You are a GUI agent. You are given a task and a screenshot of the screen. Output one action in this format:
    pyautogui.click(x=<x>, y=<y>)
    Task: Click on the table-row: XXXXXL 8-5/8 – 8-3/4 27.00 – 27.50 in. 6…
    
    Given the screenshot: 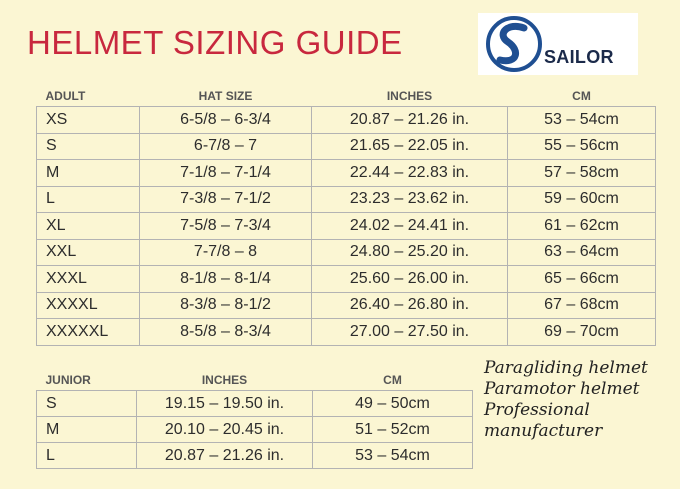 What is the action you would take?
    pyautogui.click(x=346, y=332)
    